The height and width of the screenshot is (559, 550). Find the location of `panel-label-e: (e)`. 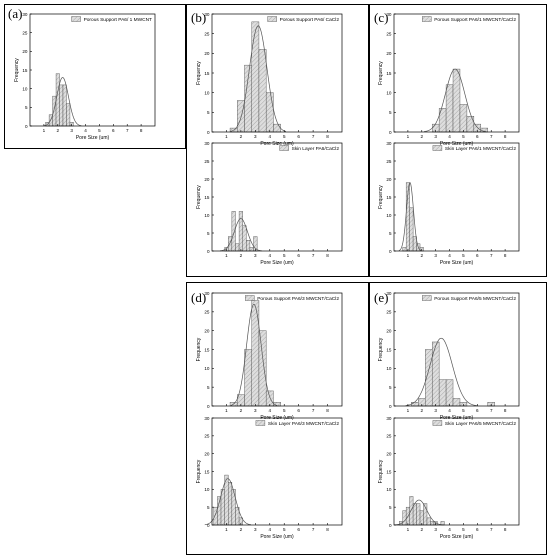

panel-label-e: (e) is located at coordinates (381, 297).